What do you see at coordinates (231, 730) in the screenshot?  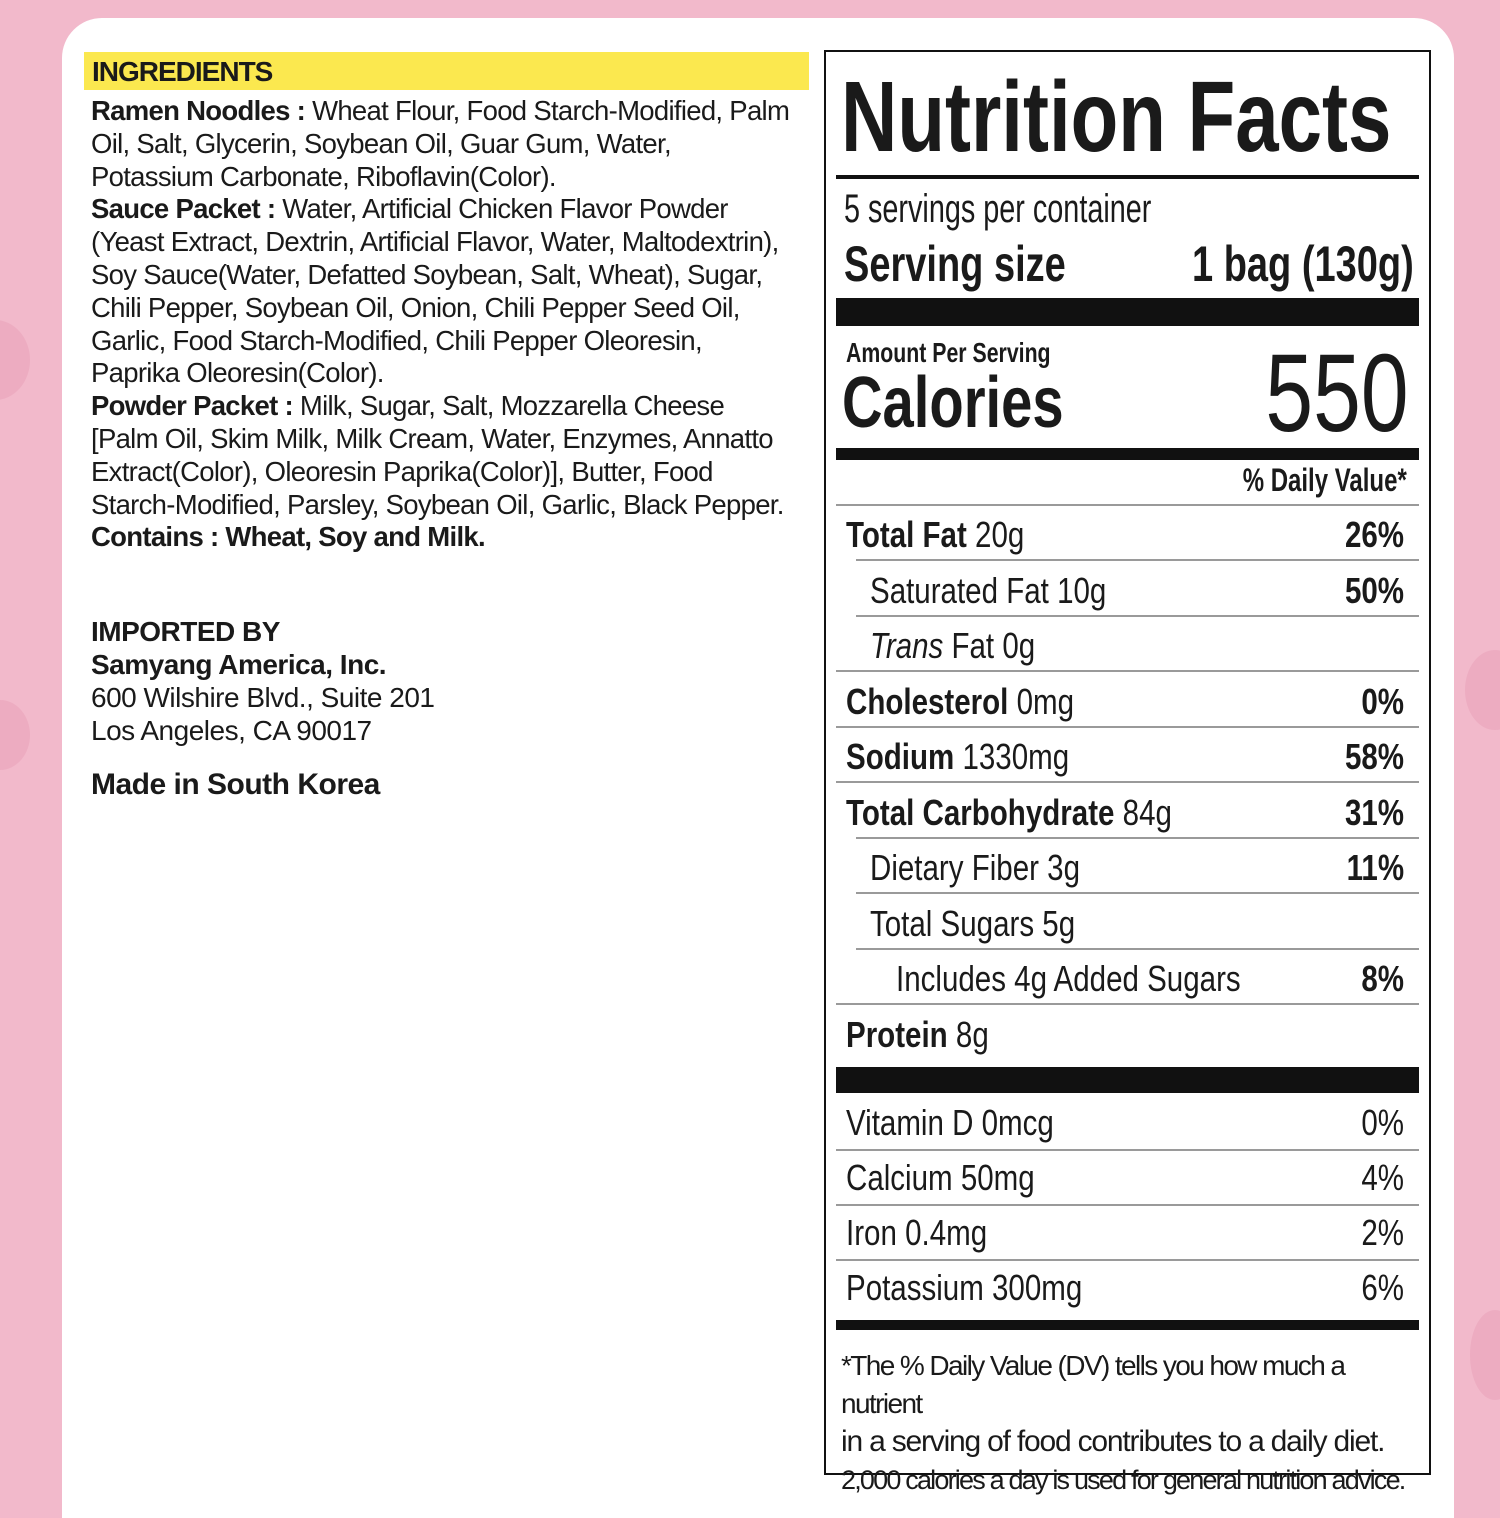 I see `importer-city: Los Angeles, CA 90017` at bounding box center [231, 730].